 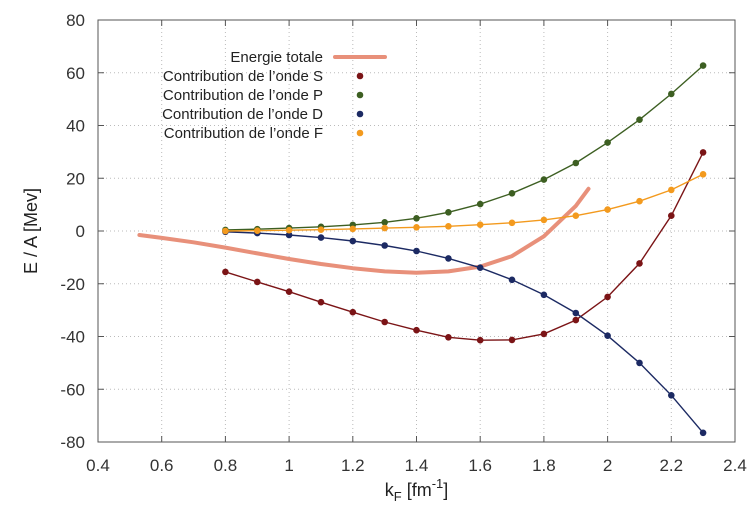 I want to click on legend-label: Contribution de l’onde D, so click(x=242, y=114).